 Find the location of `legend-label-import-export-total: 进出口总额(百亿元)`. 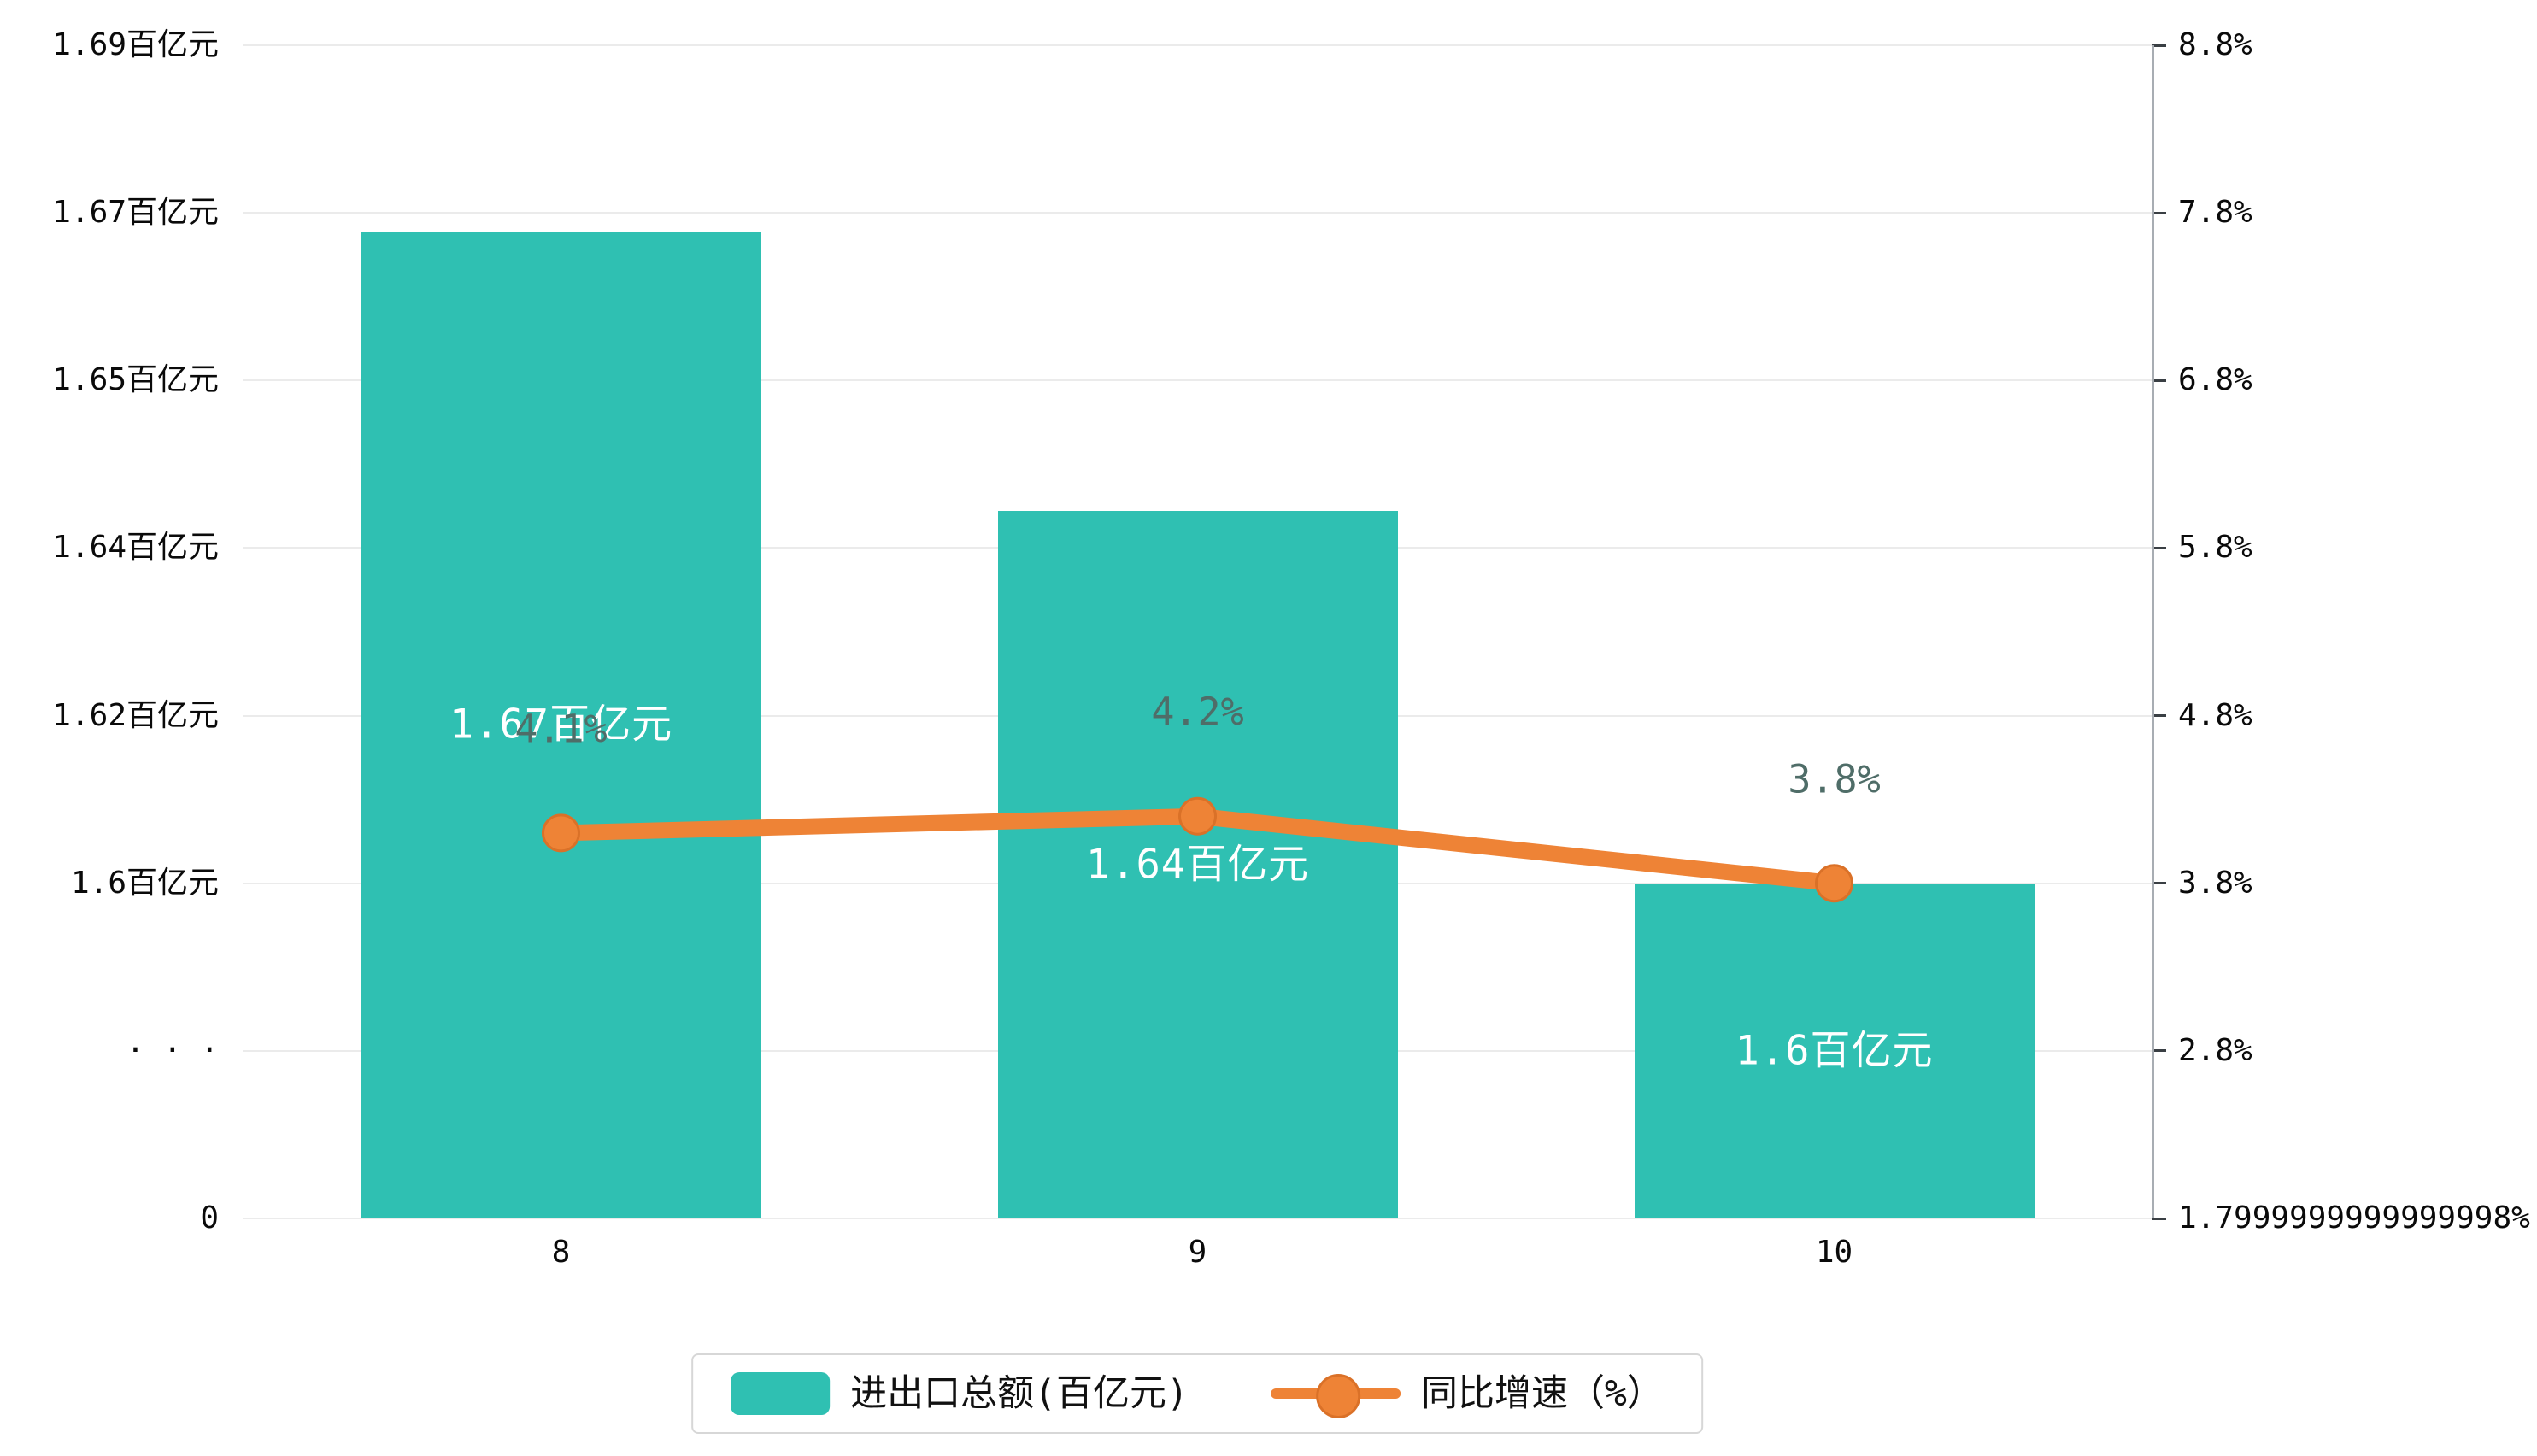

legend-label-import-export-total: 进出口总额(百亿元) is located at coordinates (1019, 1393).